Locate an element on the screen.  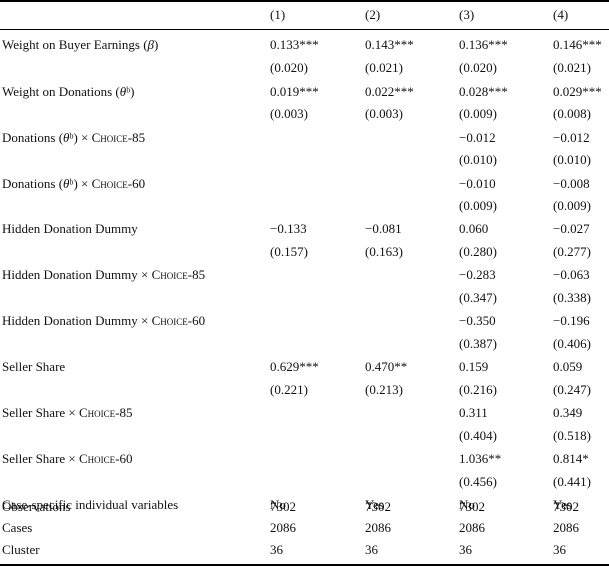
row-label: Hidden Donation Dummy × Choice-85 is located at coordinates (104, 274).